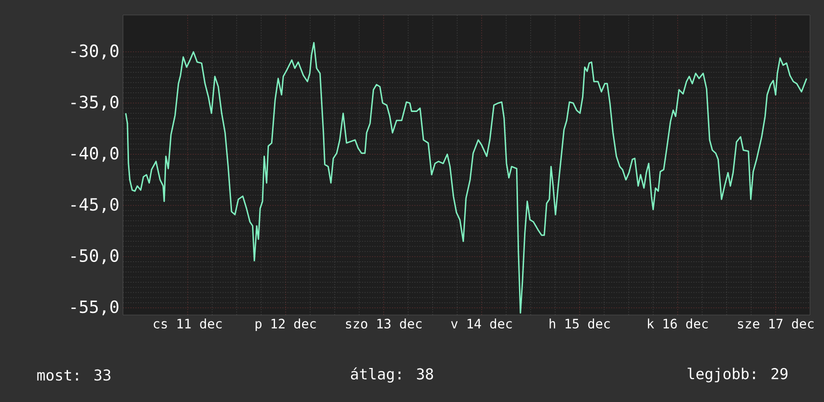 The image size is (824, 402). Describe the element at coordinates (481, 323) in the screenshot. I see `x-tick-label: v 14 dec` at that location.